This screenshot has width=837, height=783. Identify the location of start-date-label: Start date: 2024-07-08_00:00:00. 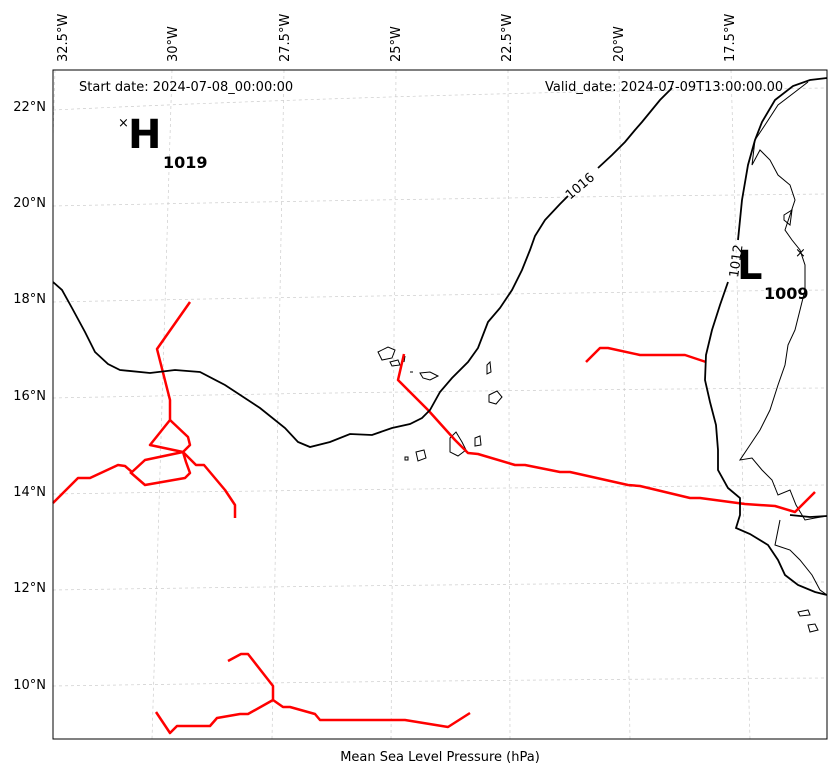
(186, 87).